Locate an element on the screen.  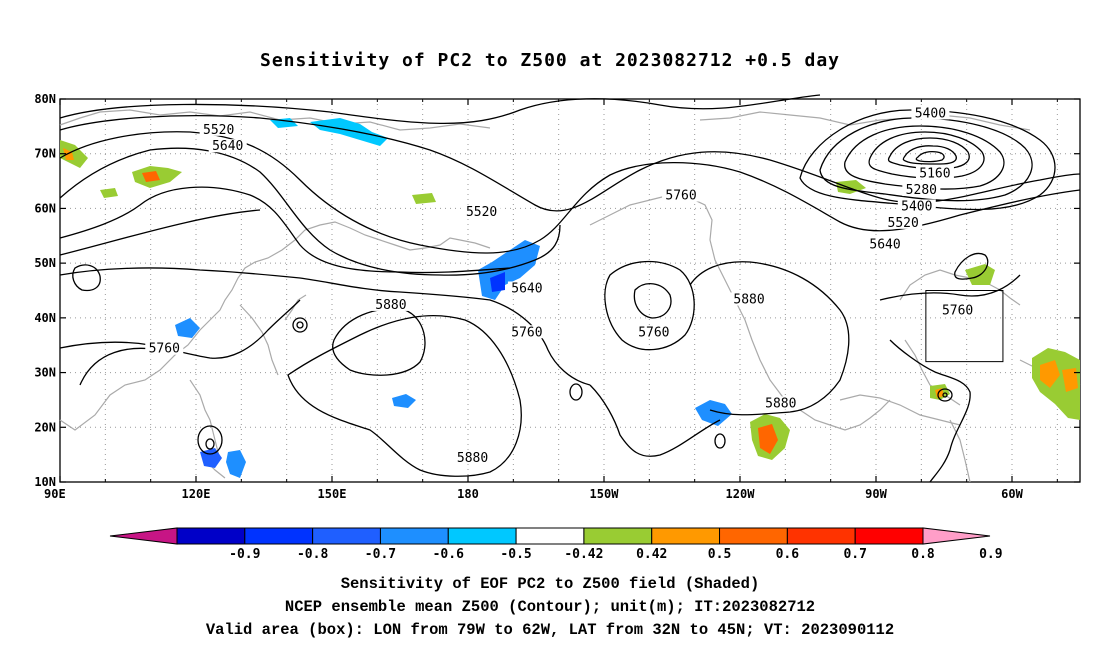
contour-label: 5280 is located at coordinates (921, 190).